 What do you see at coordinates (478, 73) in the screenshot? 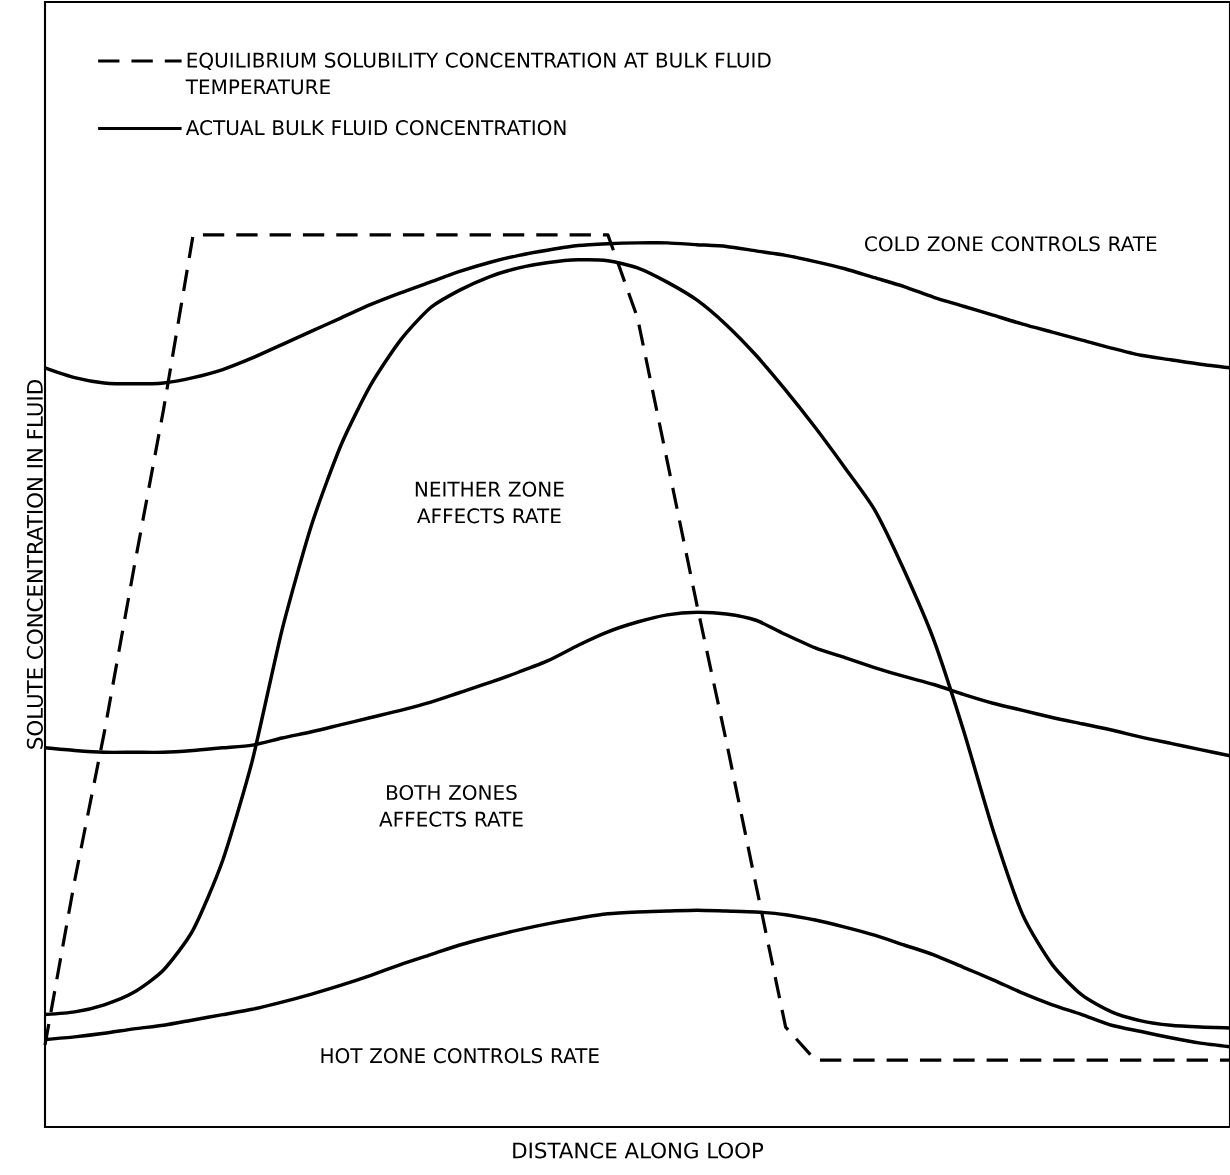
I see `legend-label: EQUILIBRIUM SOLUBILITY CONCENTRATION AT BULK FLUID TEMPERATURE` at bounding box center [478, 73].